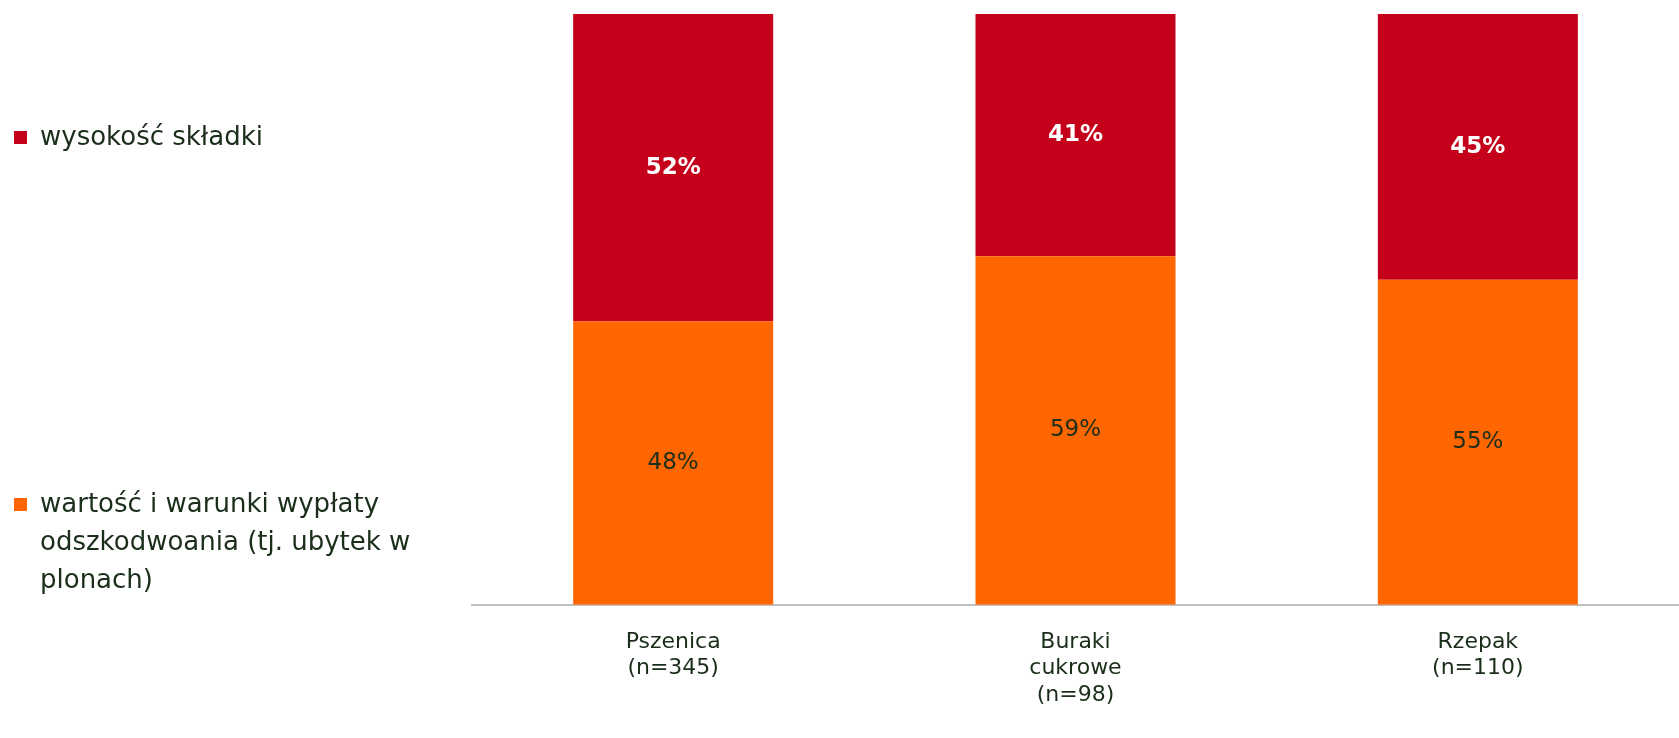 The image size is (1679, 738). What do you see at coordinates (1478, 653) in the screenshot?
I see `x-tick-label: Rzepak (n=110)` at bounding box center [1478, 653].